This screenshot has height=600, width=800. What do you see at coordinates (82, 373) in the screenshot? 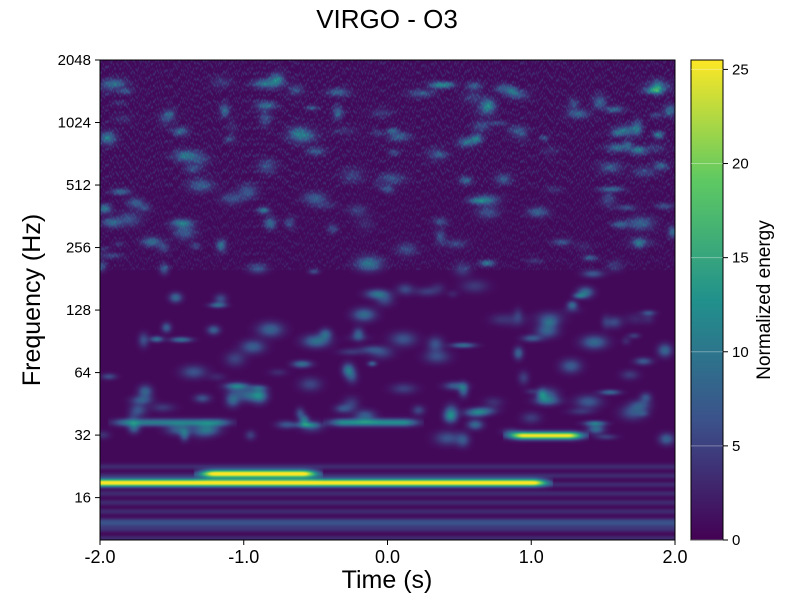
I see `y-tick-label: 64` at bounding box center [82, 373].